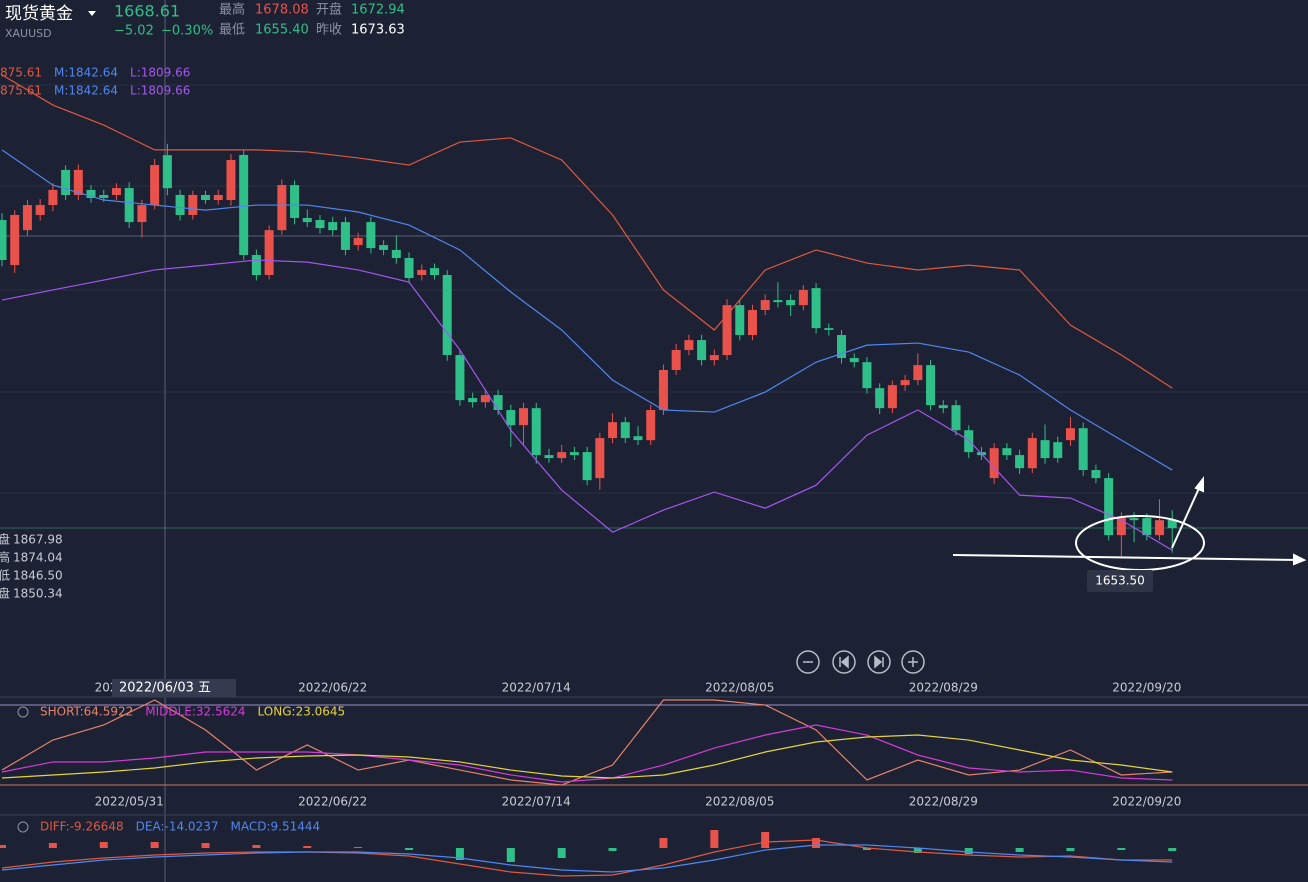 The image size is (1308, 882). What do you see at coordinates (943, 802) in the screenshot?
I see `x-tick-label: 2022/08/29` at bounding box center [943, 802].